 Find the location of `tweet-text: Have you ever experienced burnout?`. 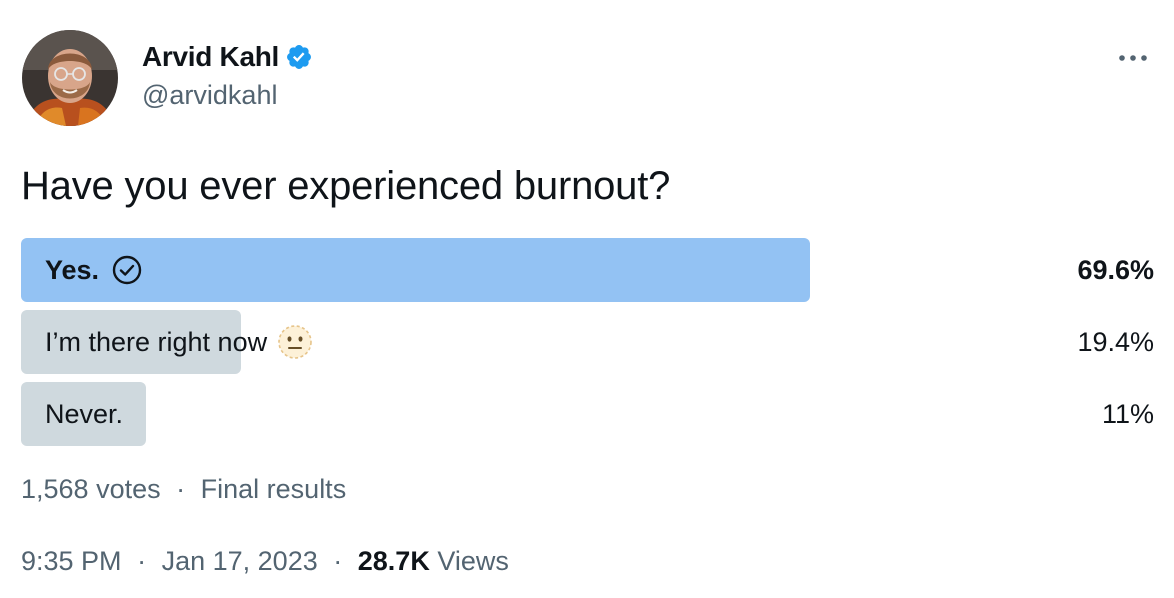

tweet-text: Have you ever experienced burnout? is located at coordinates (346, 186).